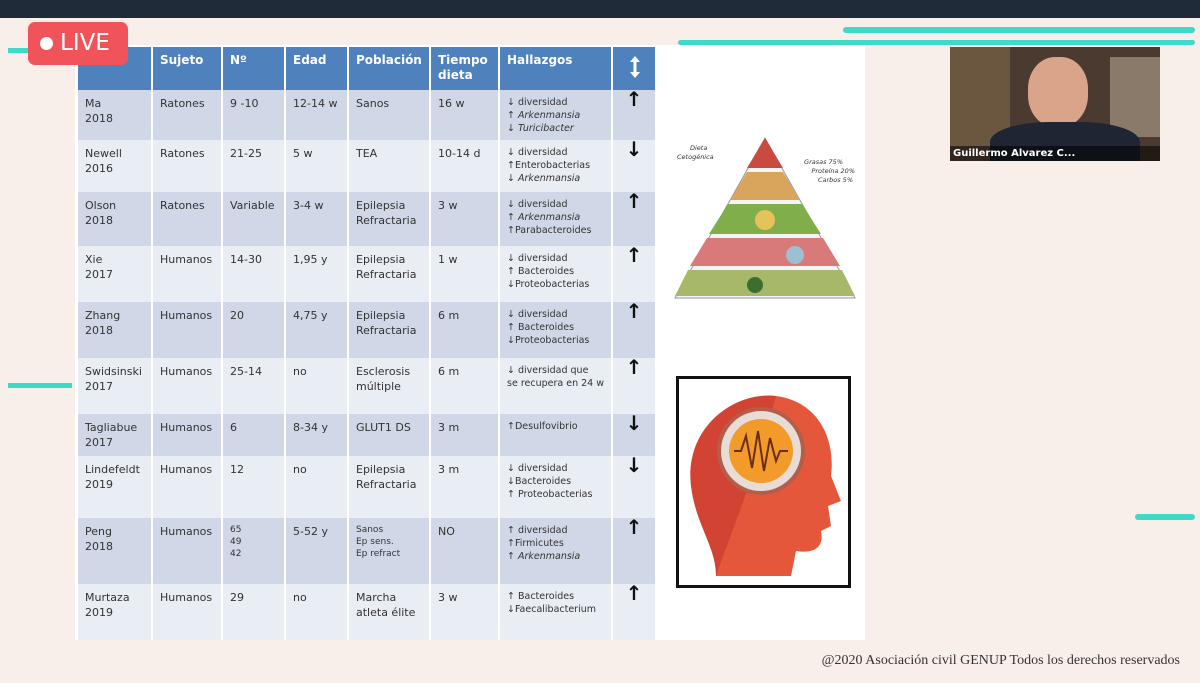 Image resolution: width=1200 pixels, height=683 pixels. What do you see at coordinates (542, 426) in the screenshot?
I see `finding: ↑Desulfovibrio` at bounding box center [542, 426].